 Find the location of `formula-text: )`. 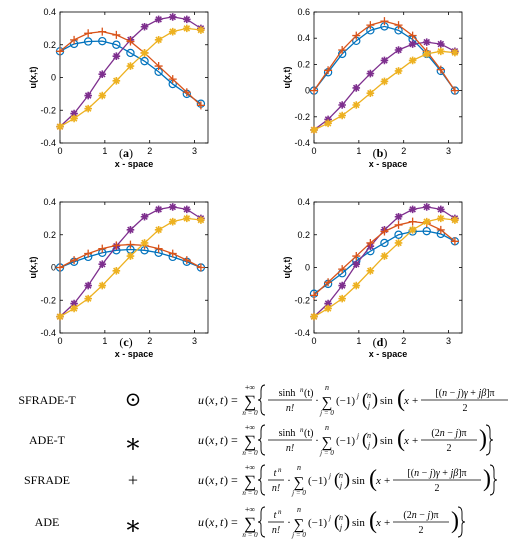

formula-text: ) is located at coordinates (347, 479).